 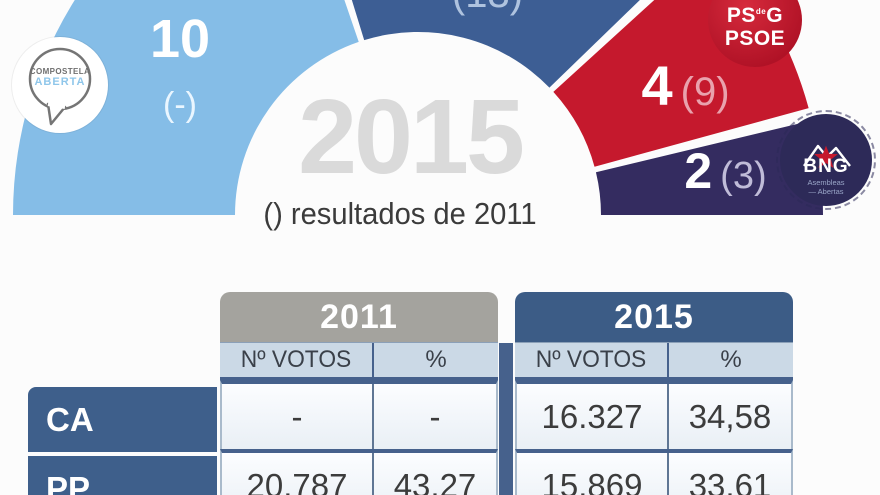 What do you see at coordinates (657, 85) in the screenshot?
I see `seats-psoe-2015: 4` at bounding box center [657, 85].